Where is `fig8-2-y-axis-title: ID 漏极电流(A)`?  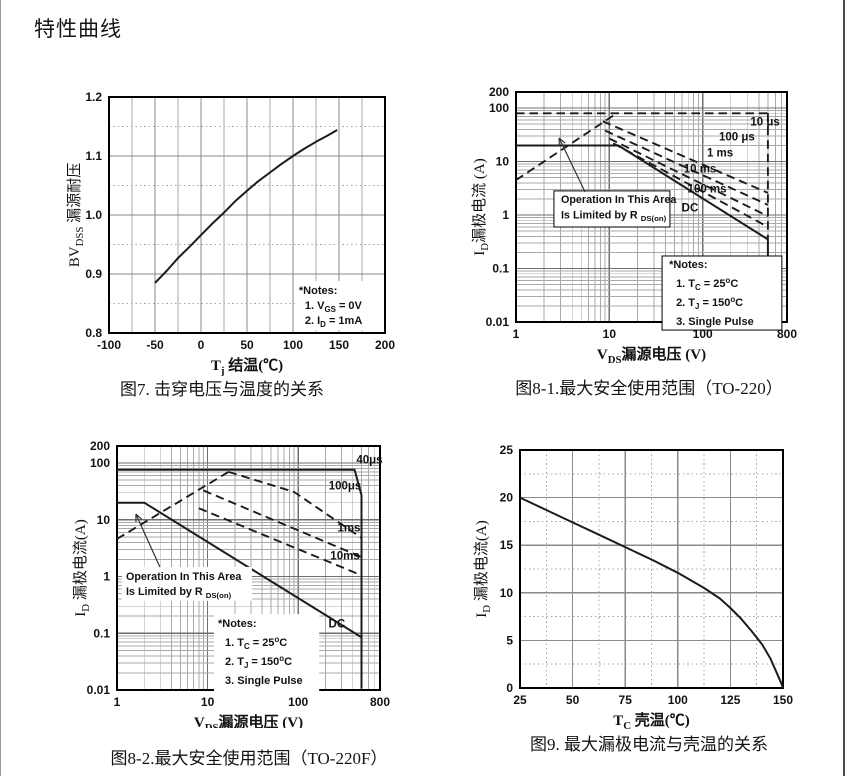
fig8-2-y-axis-title: ID 漏极电流(A) is located at coordinates (82, 567).